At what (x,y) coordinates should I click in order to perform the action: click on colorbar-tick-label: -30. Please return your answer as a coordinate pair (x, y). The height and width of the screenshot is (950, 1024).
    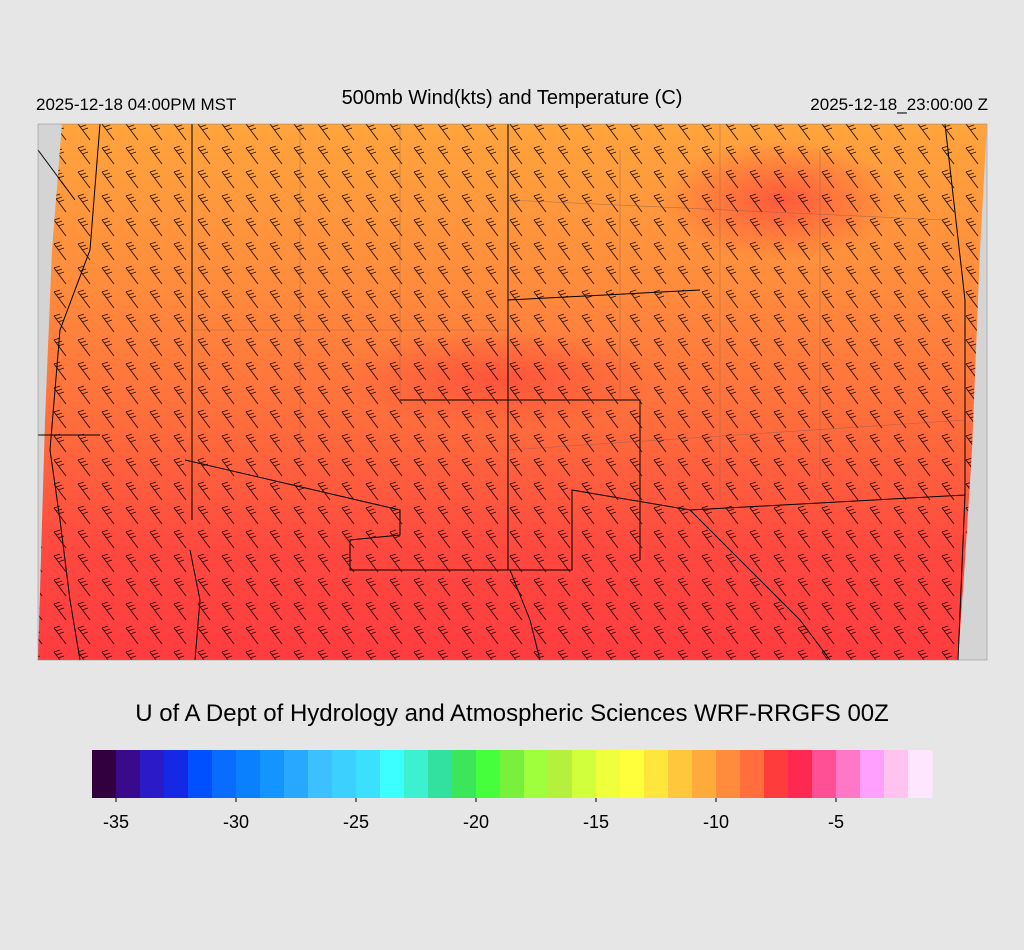
    Looking at the image, I should click on (236, 822).